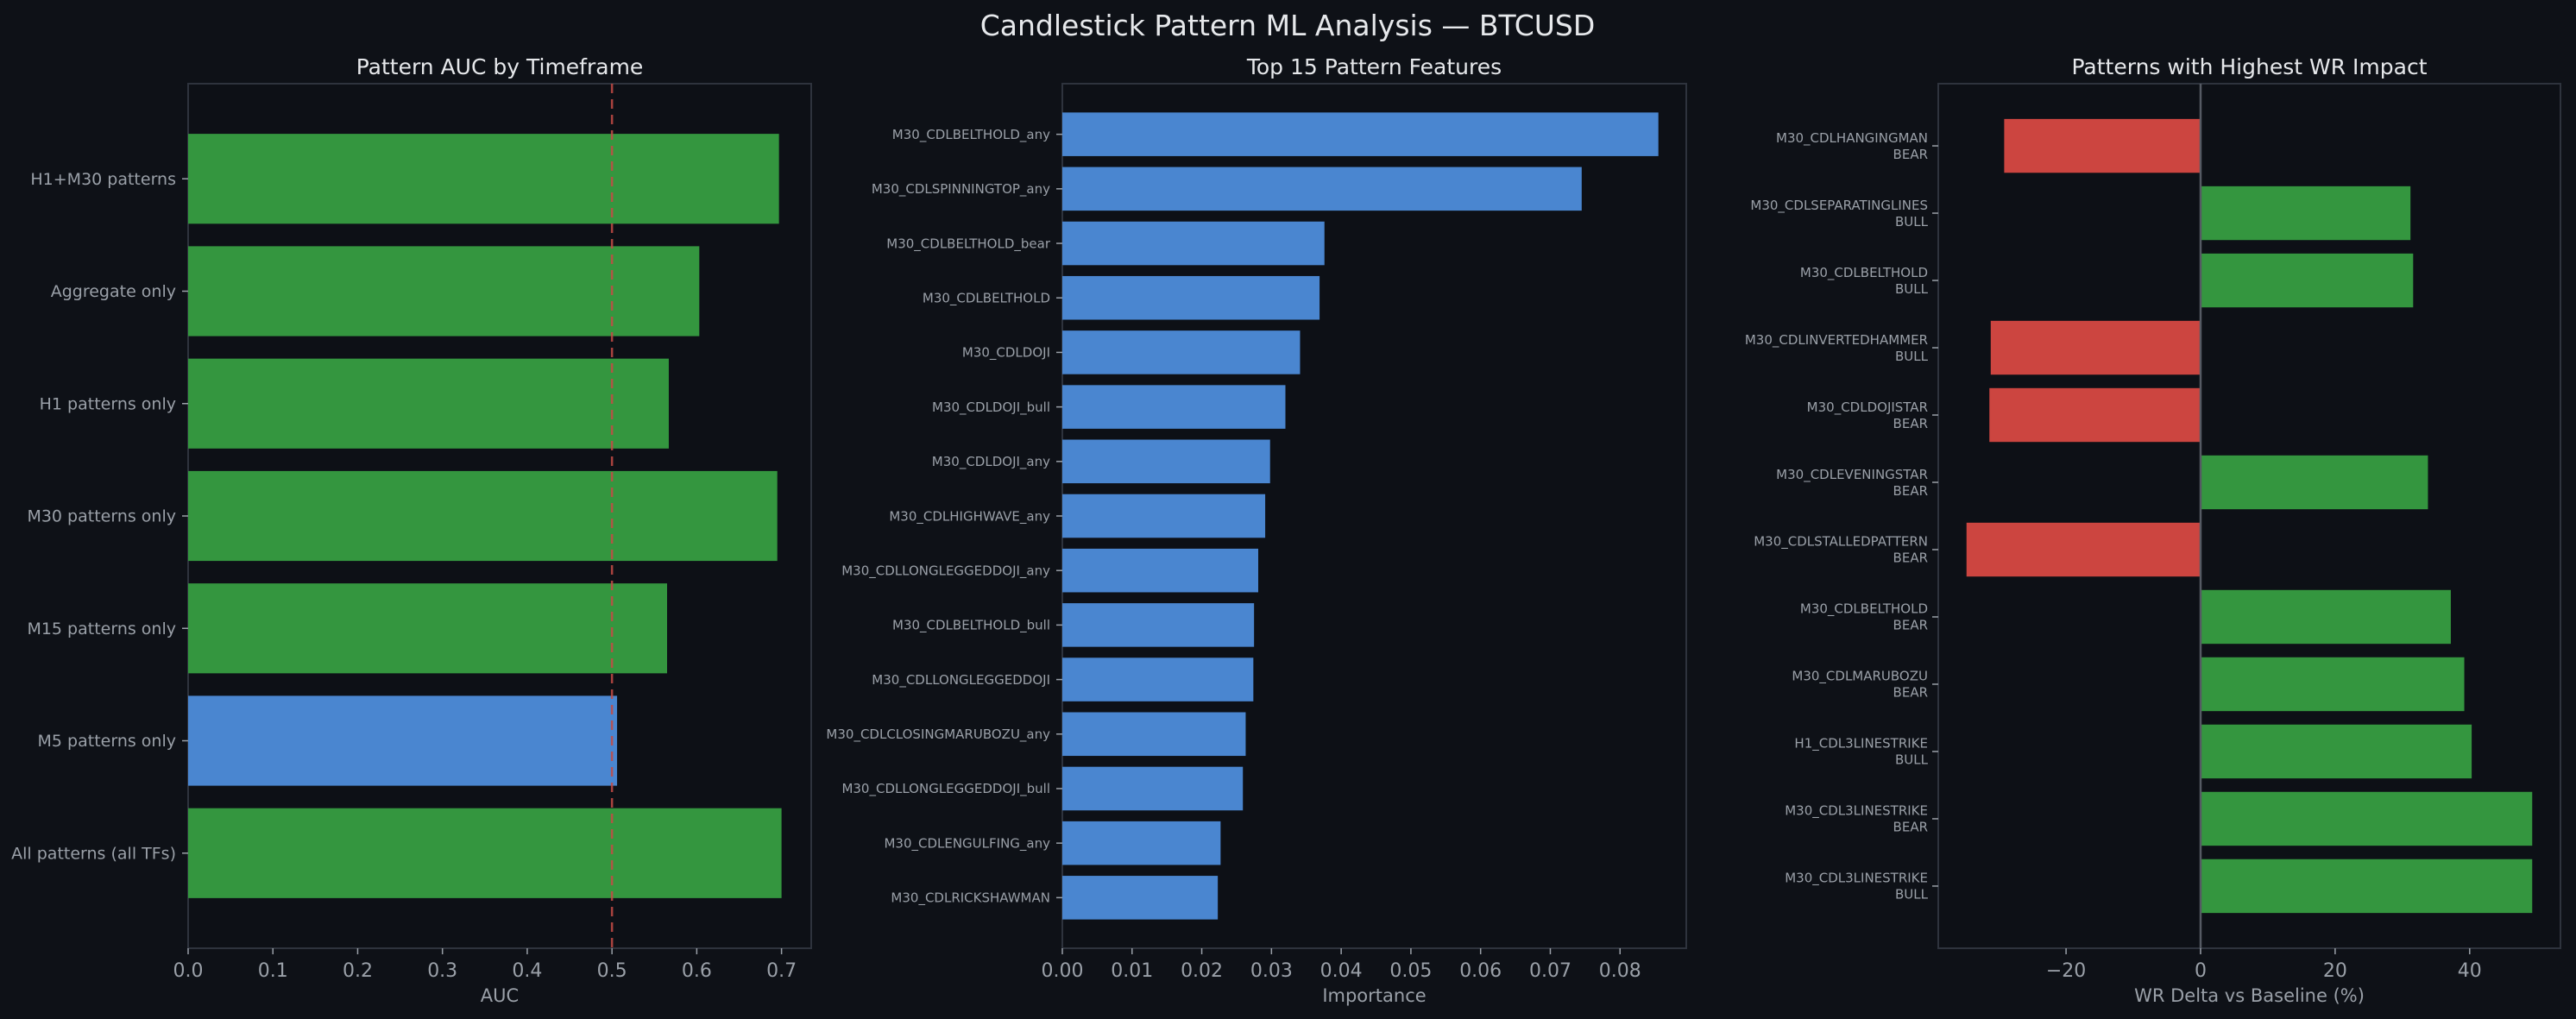 This screenshot has height=1019, width=2576. Describe the element at coordinates (1481, 971) in the screenshot. I see `x-tick-label: 0.06` at that location.